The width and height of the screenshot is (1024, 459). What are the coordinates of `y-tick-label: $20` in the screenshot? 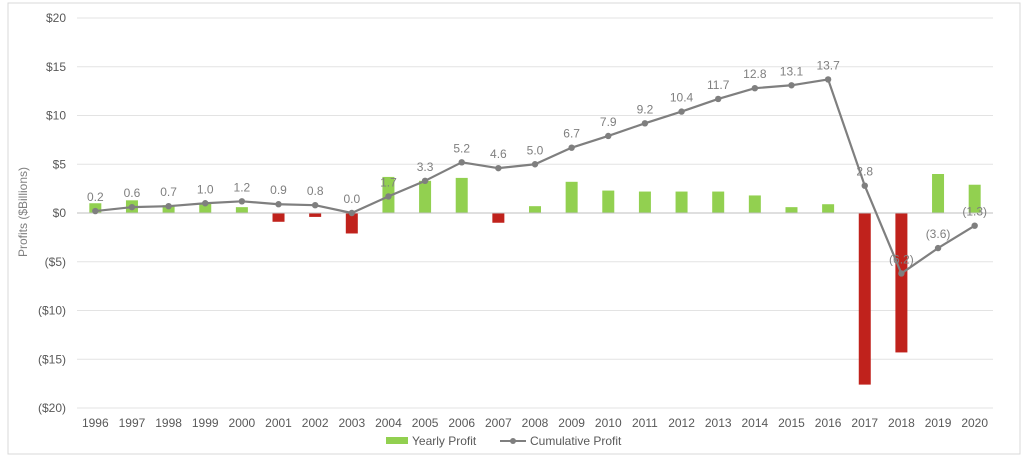 It's located at (56, 18).